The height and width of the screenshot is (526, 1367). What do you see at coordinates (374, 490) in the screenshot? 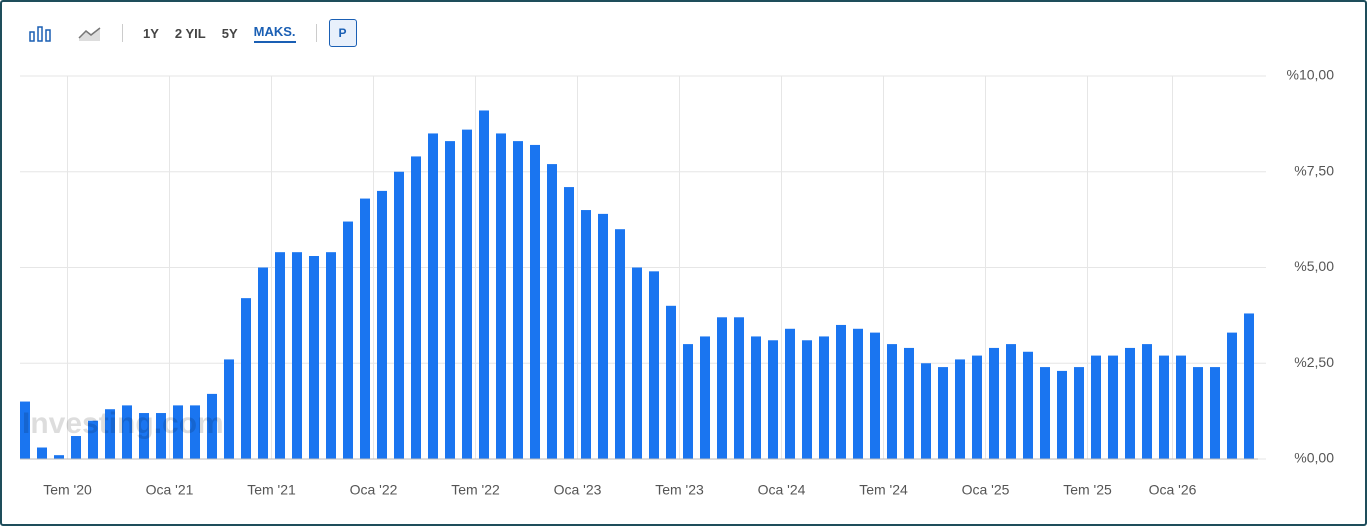
I see `x-tick-label: Oca '22` at bounding box center [374, 490].